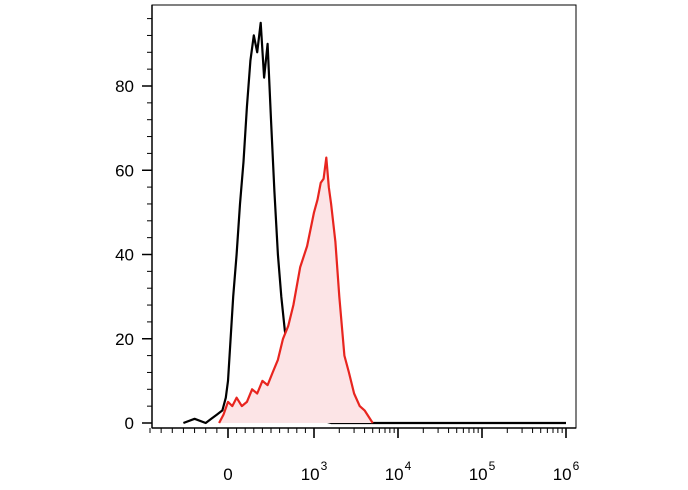 The image size is (688, 490). I want to click on y-axis-tick-labels: 0 20 40 60 80, so click(124, 255).